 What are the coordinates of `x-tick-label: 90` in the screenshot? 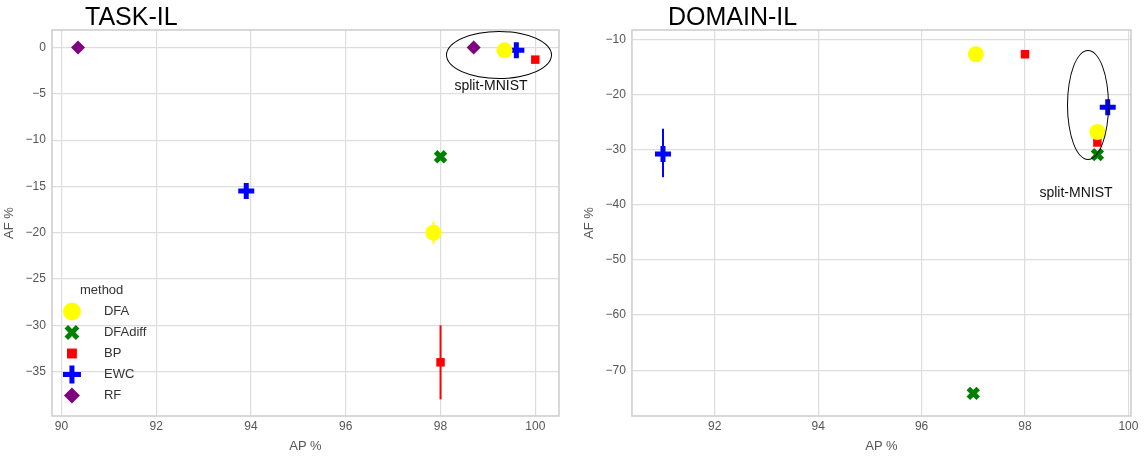 It's located at (61, 425).